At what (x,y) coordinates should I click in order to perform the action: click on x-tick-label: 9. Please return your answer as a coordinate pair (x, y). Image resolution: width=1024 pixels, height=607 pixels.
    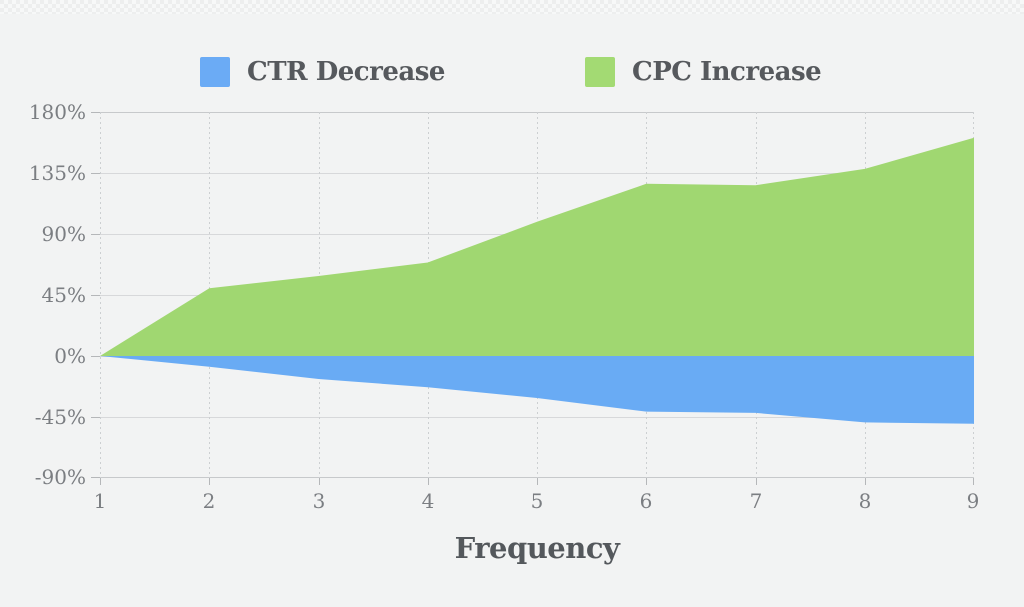
    Looking at the image, I should click on (973, 501).